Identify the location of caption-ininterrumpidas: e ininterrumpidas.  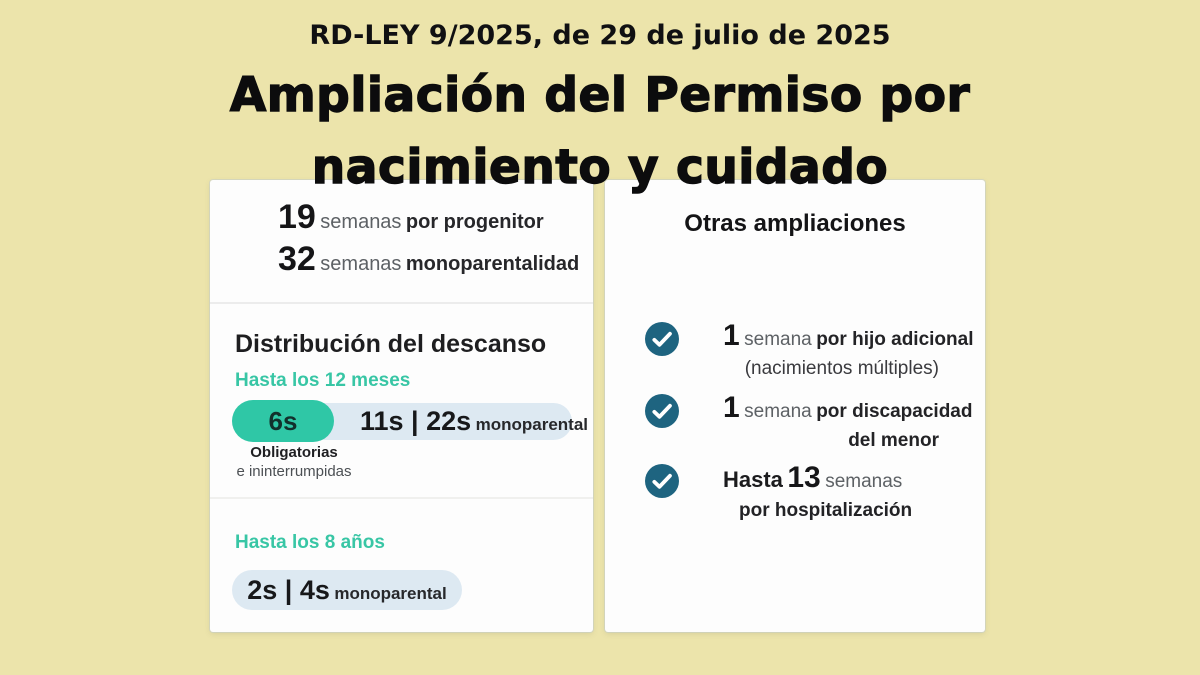
(294, 471).